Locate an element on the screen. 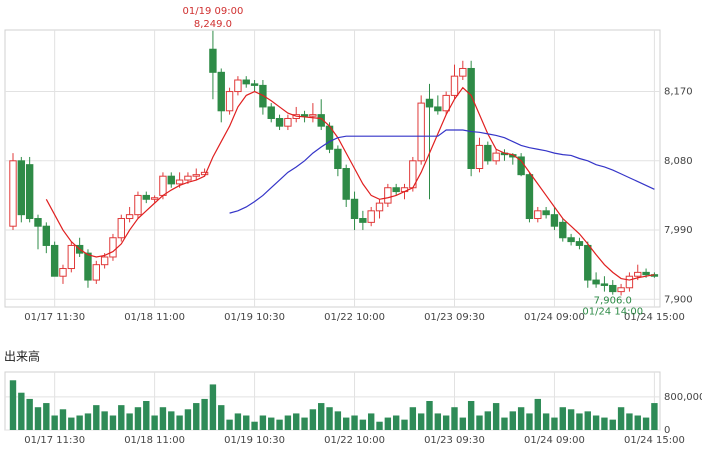  y-tick-label: 7,990 is located at coordinates (678, 230).